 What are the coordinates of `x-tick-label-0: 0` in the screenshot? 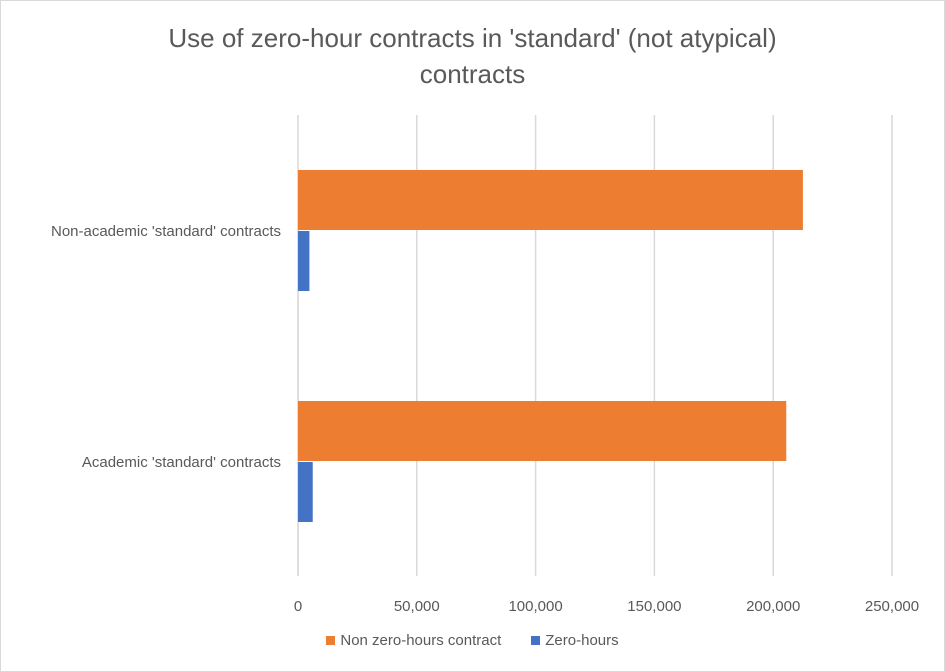 It's located at (298, 606).